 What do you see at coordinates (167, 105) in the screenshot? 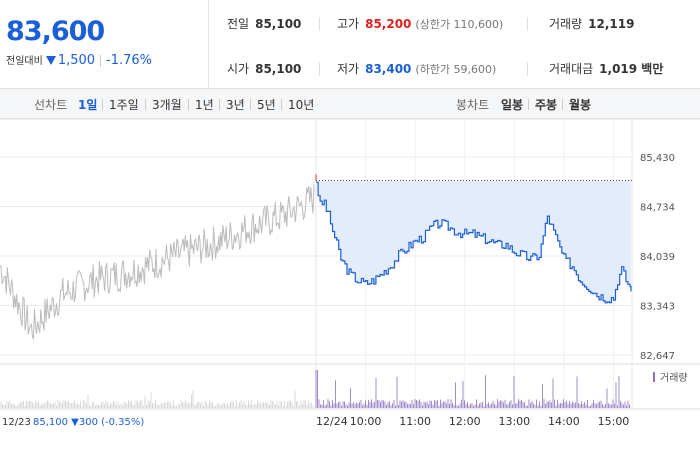
I see `tab-3month: 3개월` at bounding box center [167, 105].